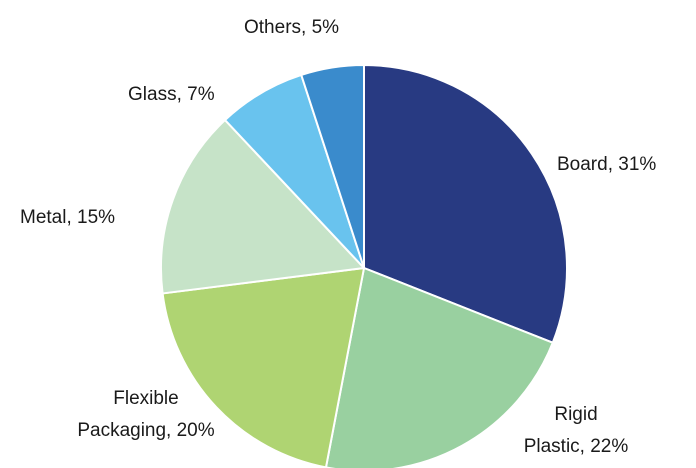 The image size is (696, 468). What do you see at coordinates (262, 207) in the screenshot?
I see `pie-slice-metal` at bounding box center [262, 207].